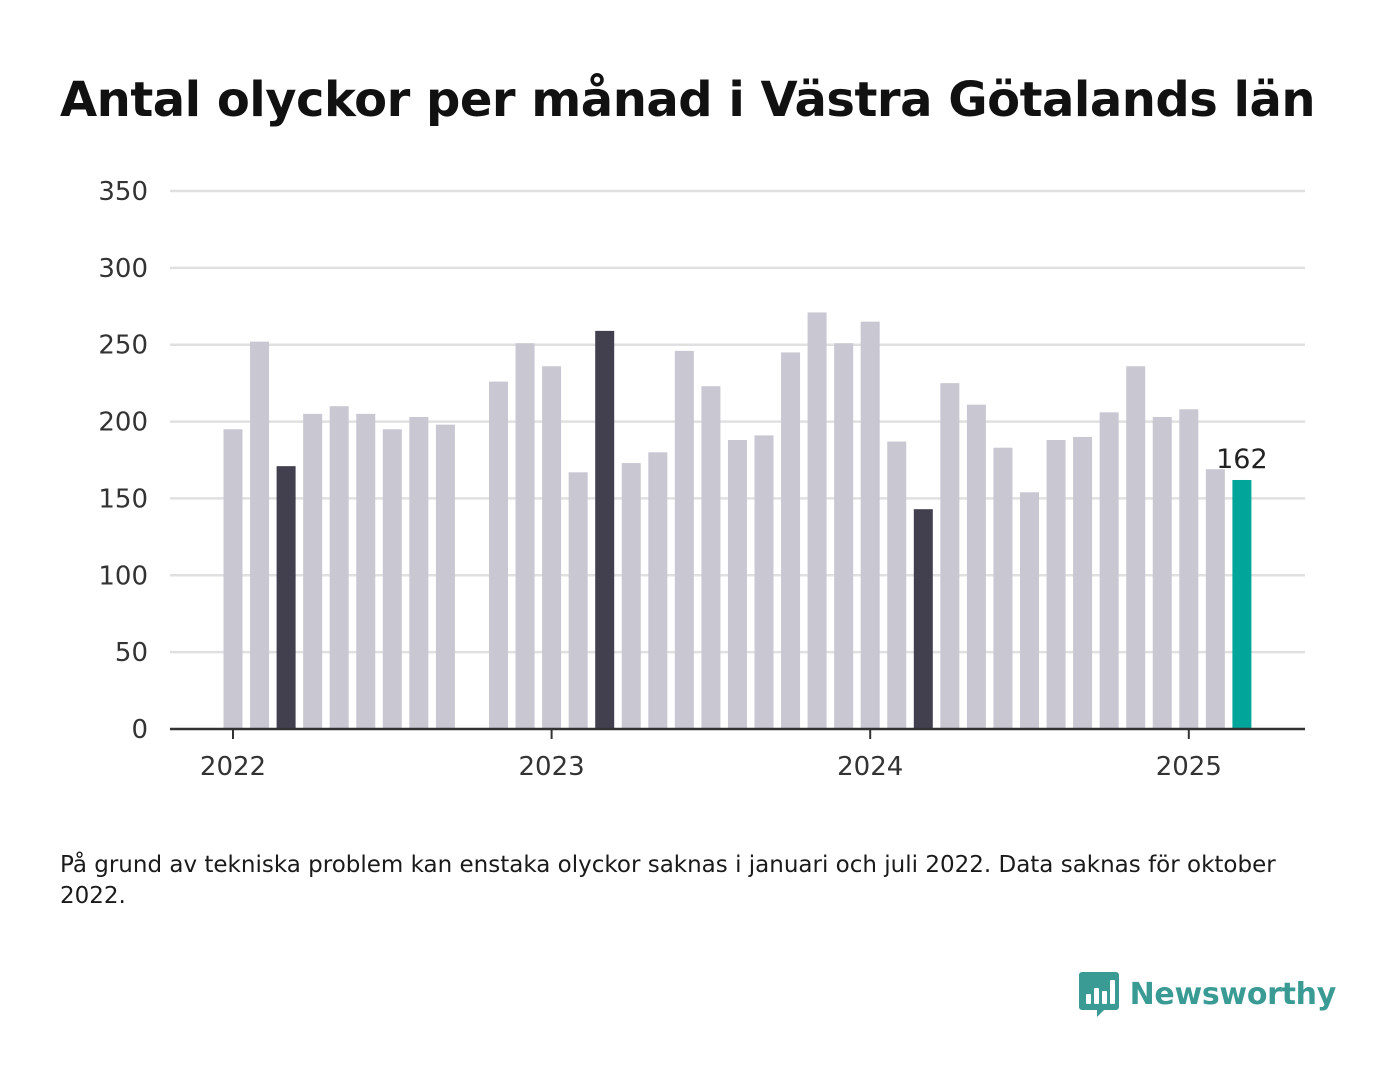 The image size is (1400, 1080). Describe the element at coordinates (123, 576) in the screenshot. I see `y-tick-label: 100` at that location.